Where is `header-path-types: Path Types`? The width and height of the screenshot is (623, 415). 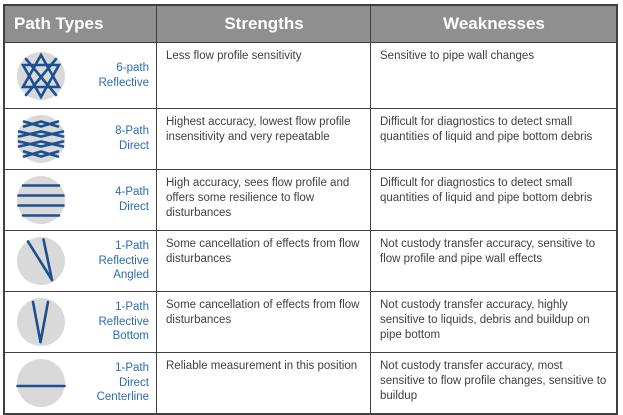 header-path-types: Path Types is located at coordinates (59, 23).